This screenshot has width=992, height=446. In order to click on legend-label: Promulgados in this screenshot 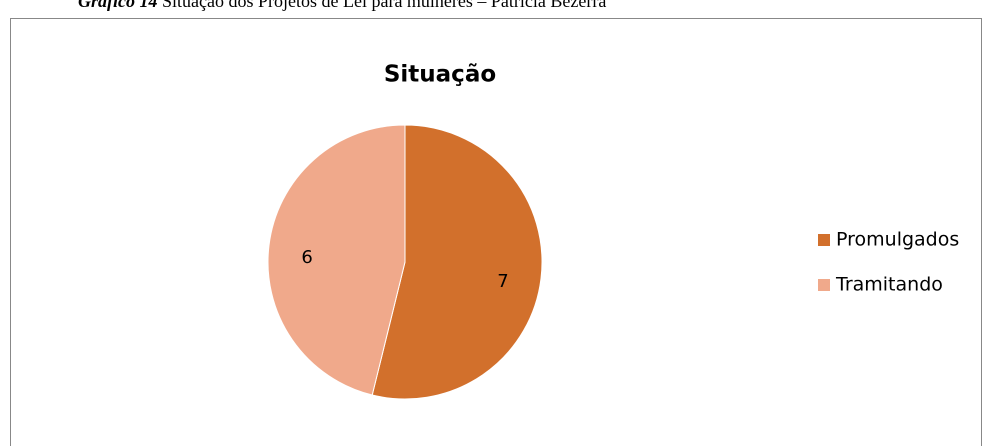, I will do `click(897, 240)`.